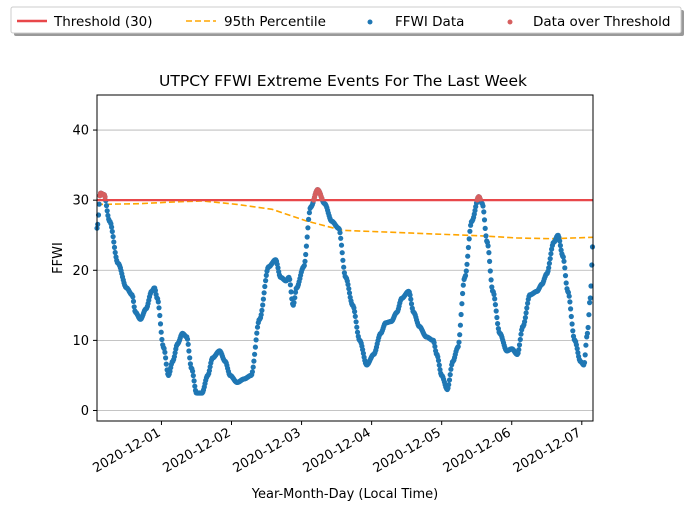 This screenshot has height=512, width=690. What do you see at coordinates (290, 195) in the screenshot?
I see `over-threshold-layer` at bounding box center [290, 195].